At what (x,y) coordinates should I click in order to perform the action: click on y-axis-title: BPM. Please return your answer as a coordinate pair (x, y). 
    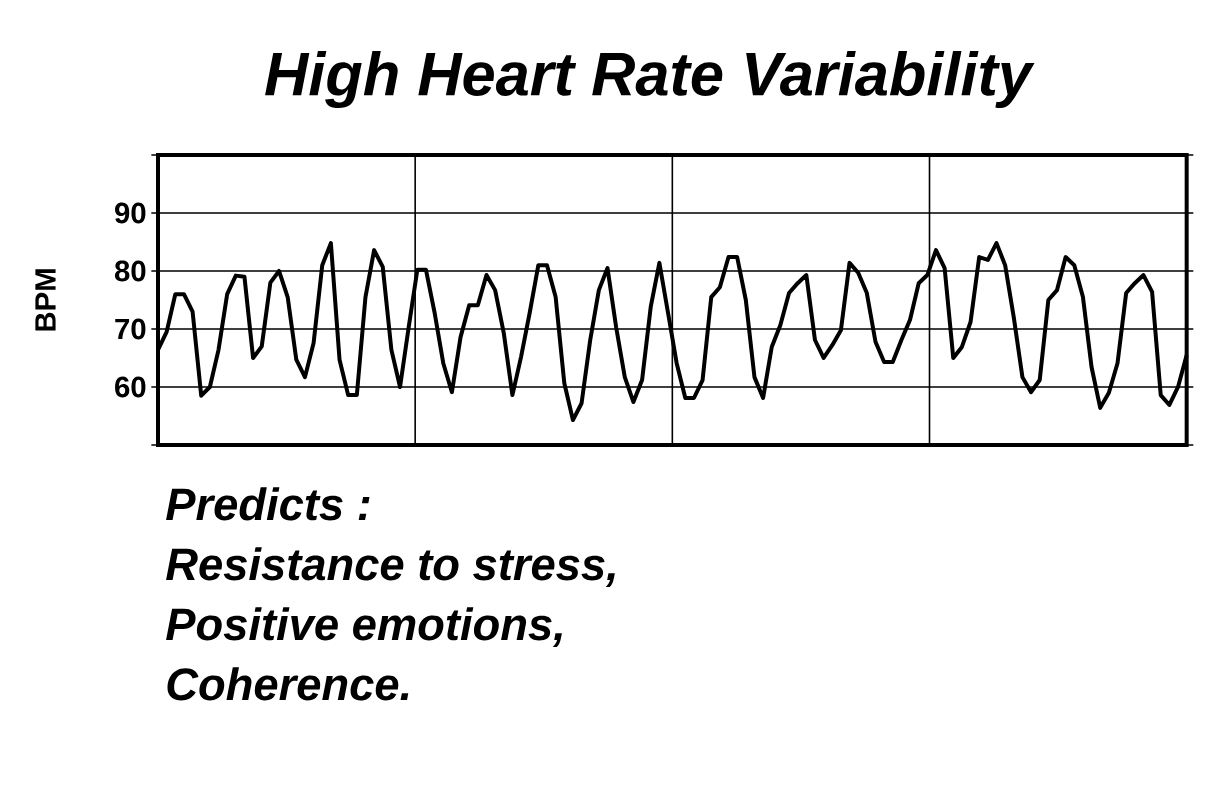
    Looking at the image, I should click on (45, 300).